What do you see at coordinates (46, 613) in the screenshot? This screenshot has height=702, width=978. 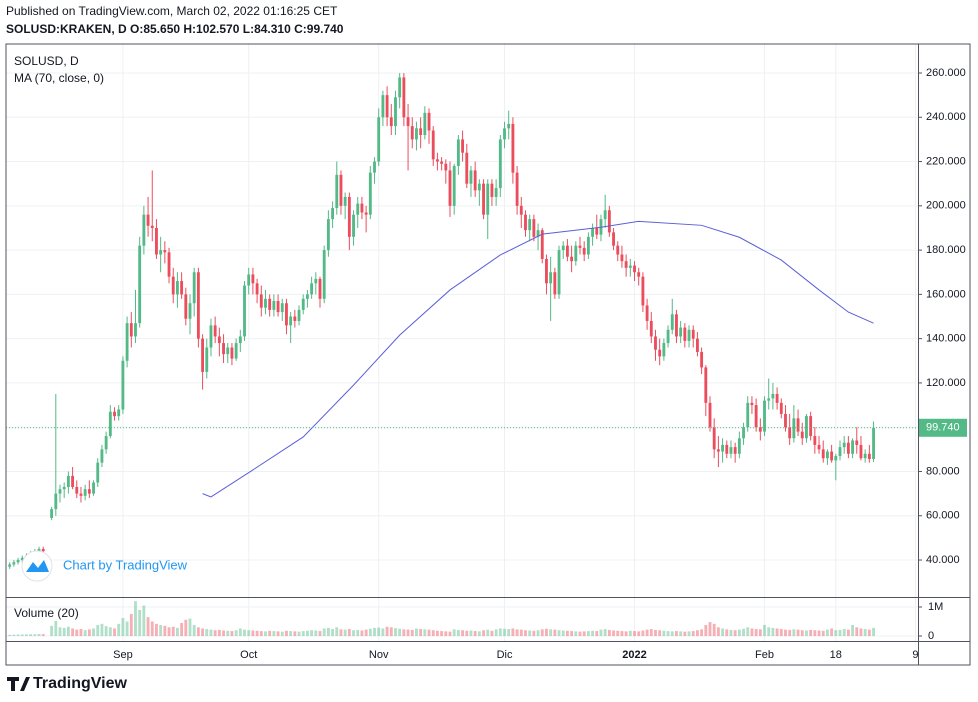 I see `legend-volume: Volume (20)` at bounding box center [46, 613].